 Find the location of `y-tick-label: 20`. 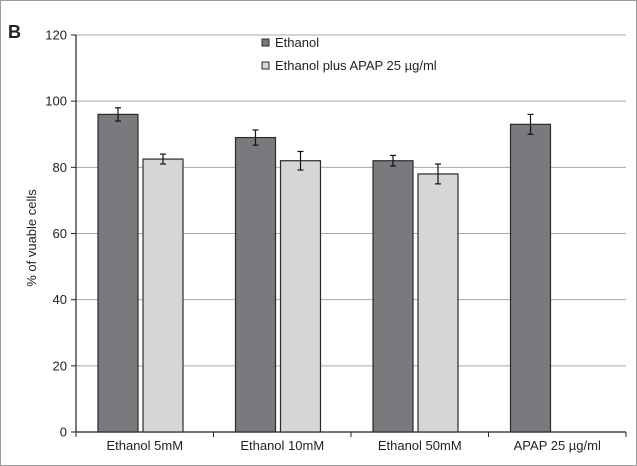

y-tick-label: 20 is located at coordinates (60, 365).